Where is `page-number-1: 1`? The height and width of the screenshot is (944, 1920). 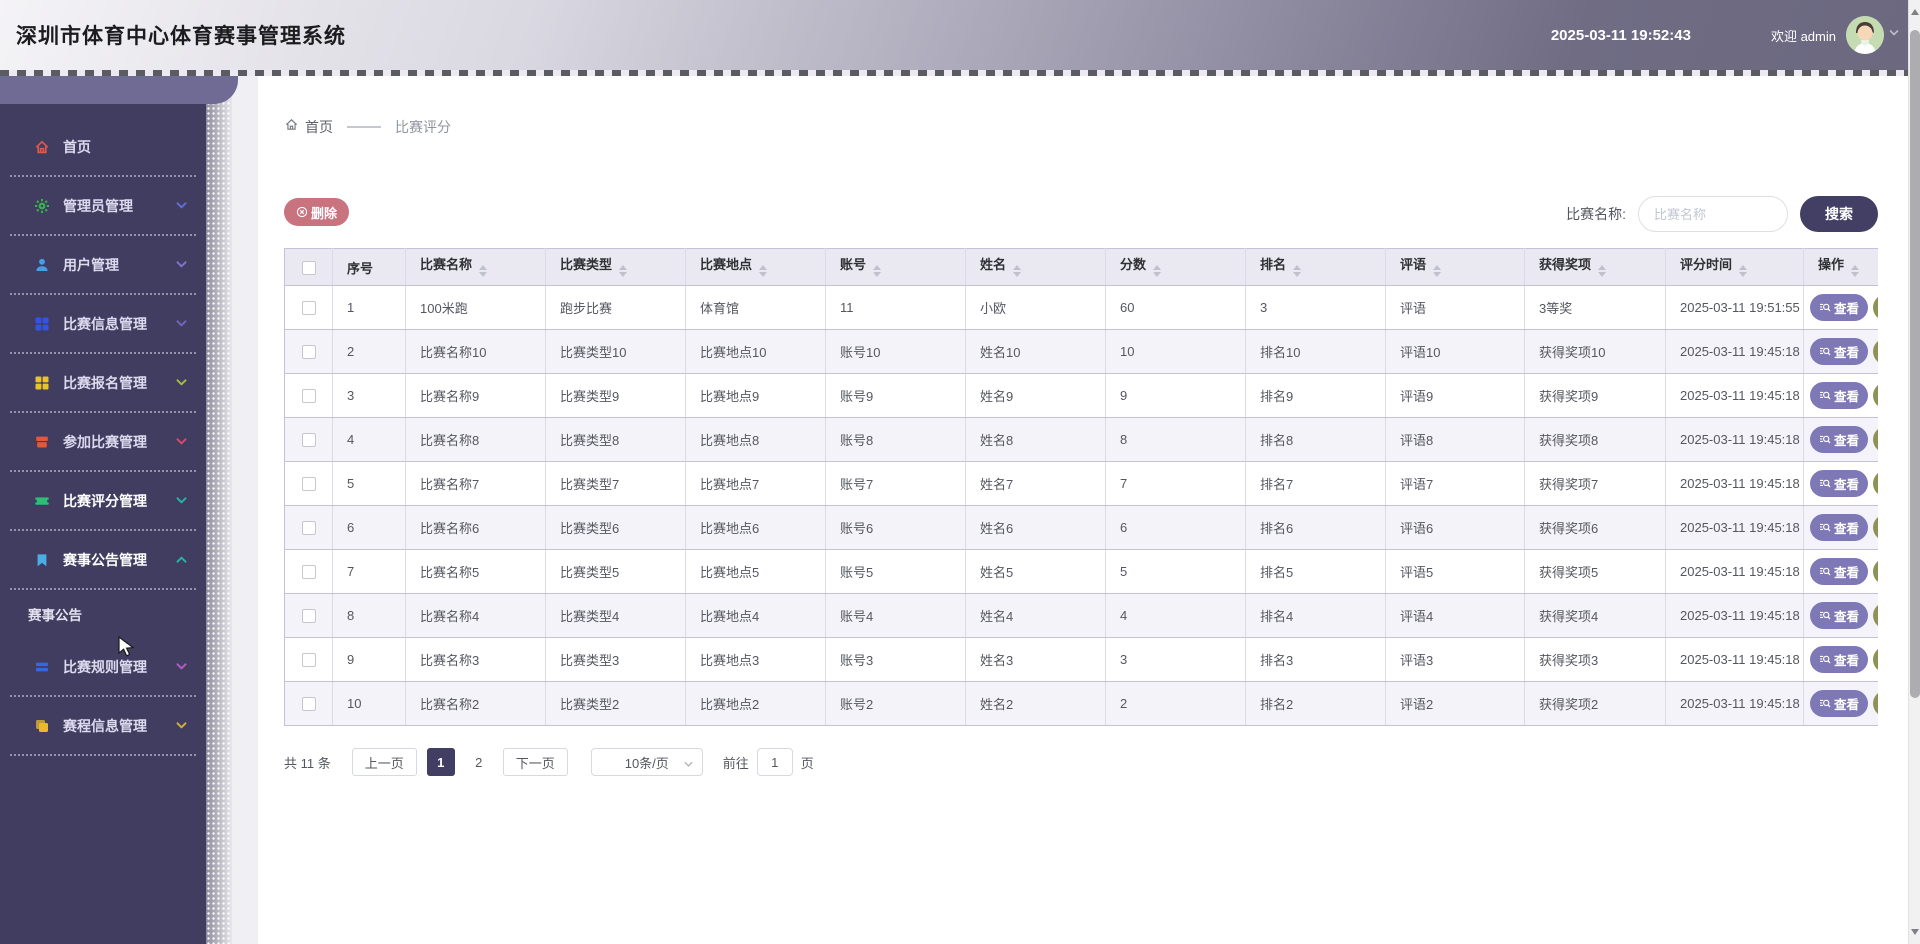
page-number-1: 1 is located at coordinates (440, 762).